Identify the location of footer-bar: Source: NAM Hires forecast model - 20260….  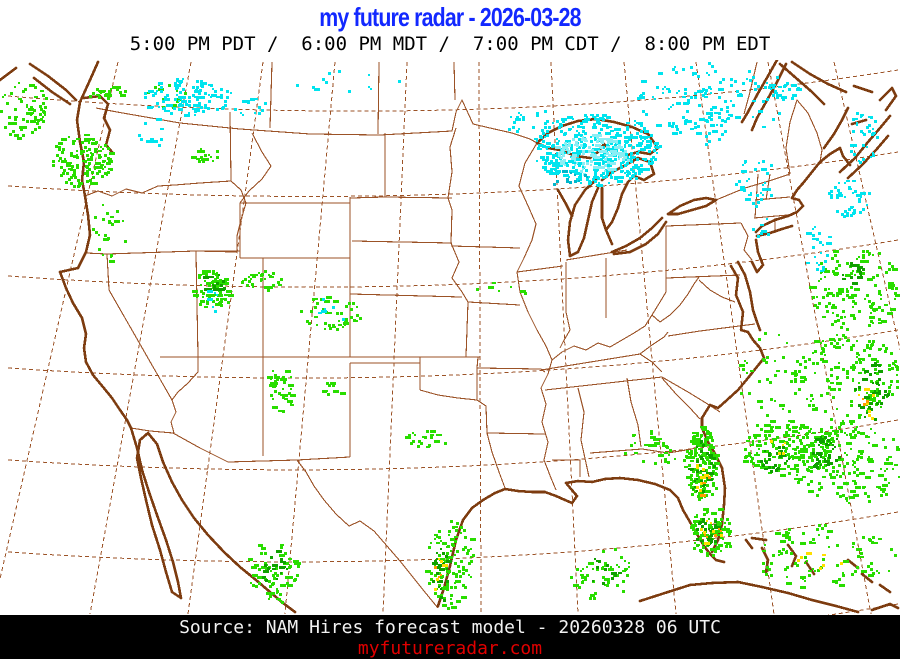
(450, 637).